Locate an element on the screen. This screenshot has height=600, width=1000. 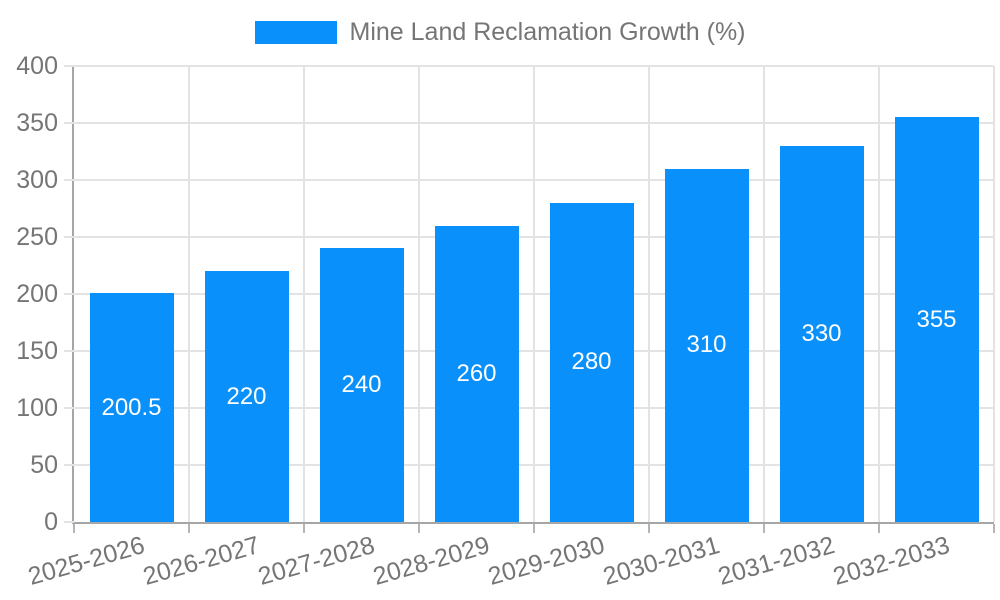
bar: 310 is located at coordinates (706, 345).